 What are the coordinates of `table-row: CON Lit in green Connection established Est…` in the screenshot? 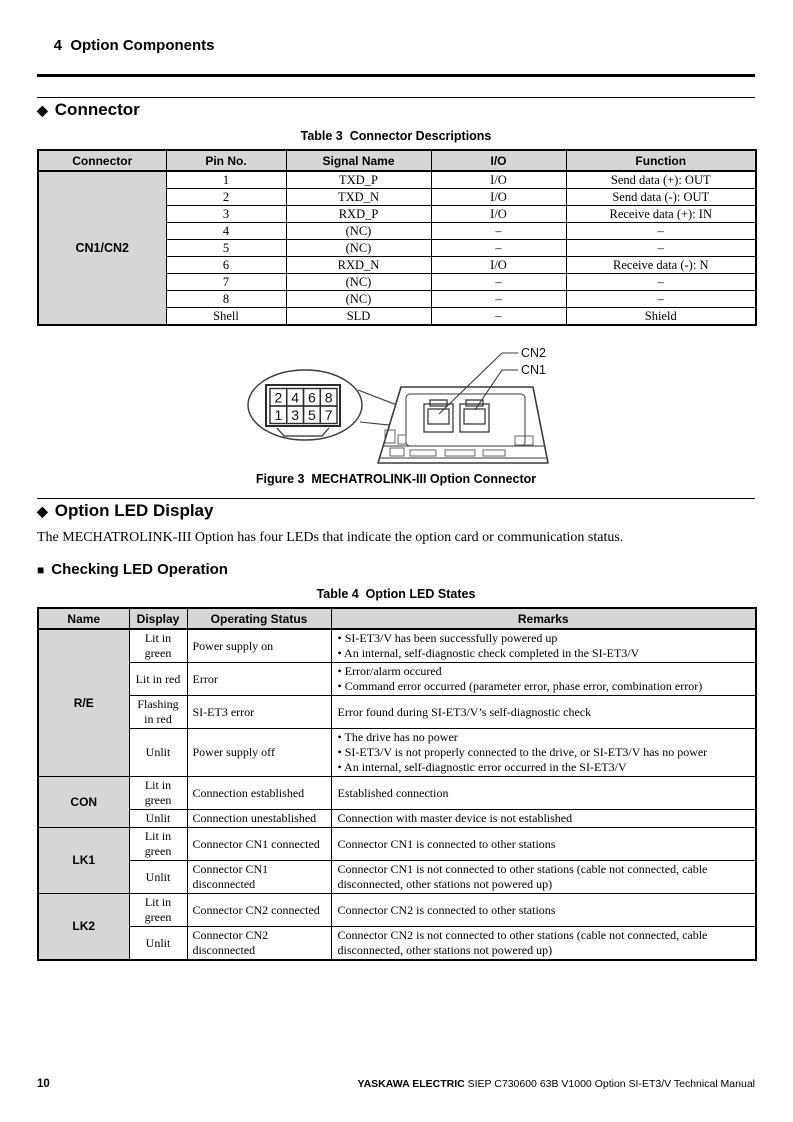 It's located at (397, 802).